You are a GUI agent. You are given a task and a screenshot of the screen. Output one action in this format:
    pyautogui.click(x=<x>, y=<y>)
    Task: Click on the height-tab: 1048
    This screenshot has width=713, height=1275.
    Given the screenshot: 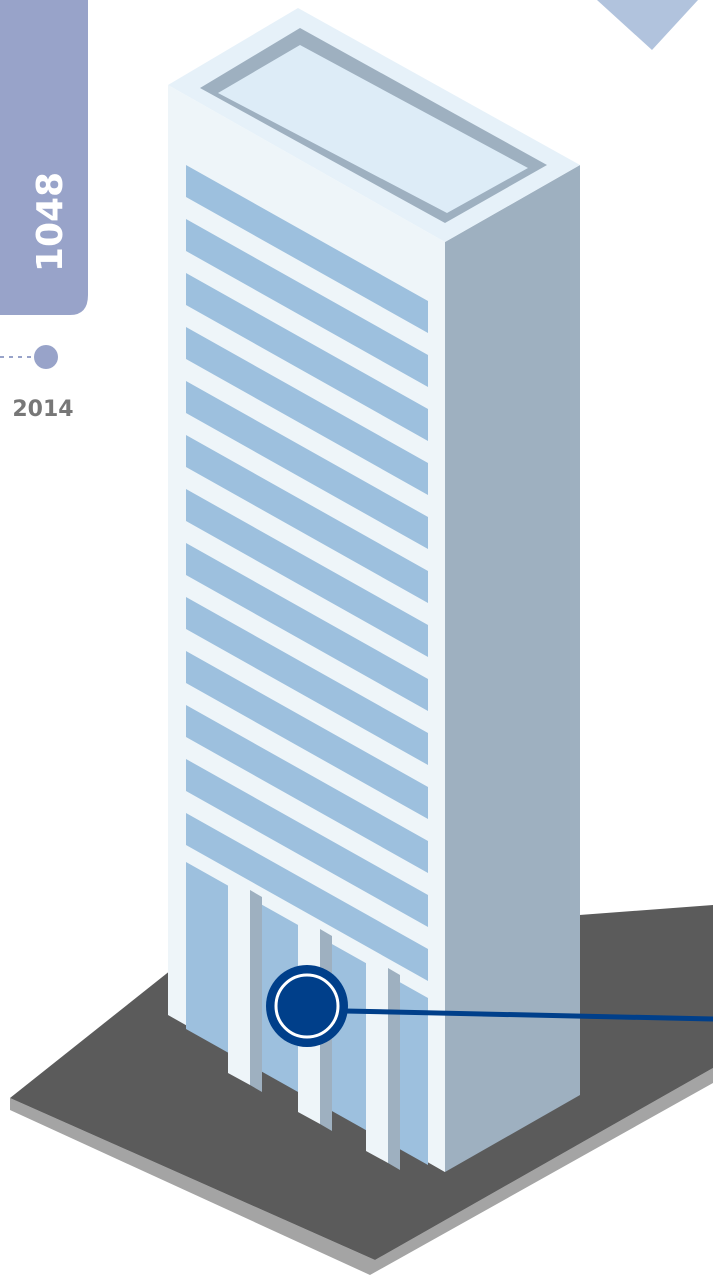 What is the action you would take?
    pyautogui.click(x=44, y=157)
    